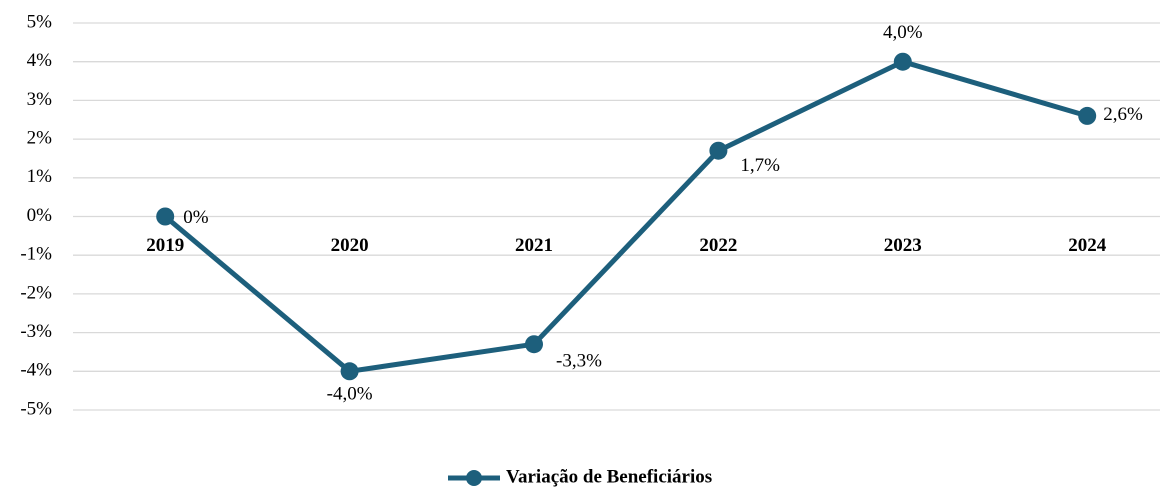  I want to click on y-tick-label: 5%, so click(40, 21).